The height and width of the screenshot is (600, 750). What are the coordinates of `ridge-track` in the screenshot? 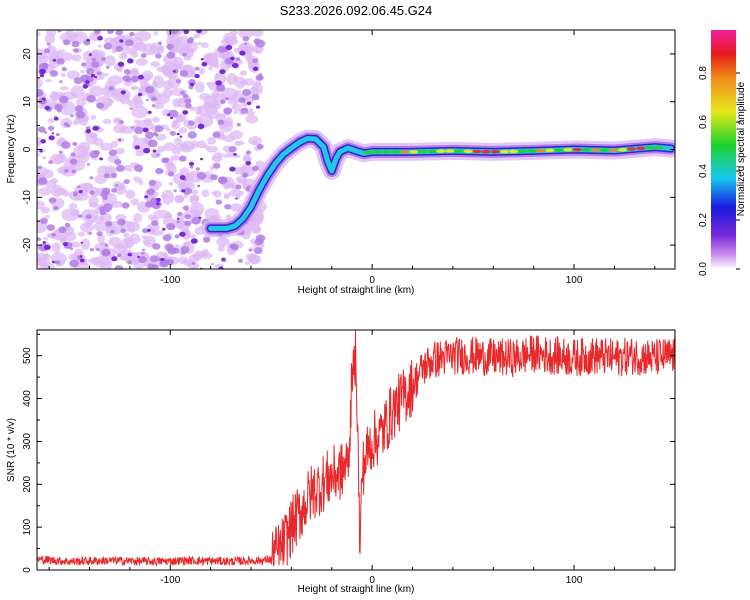 It's located at (438, 183).